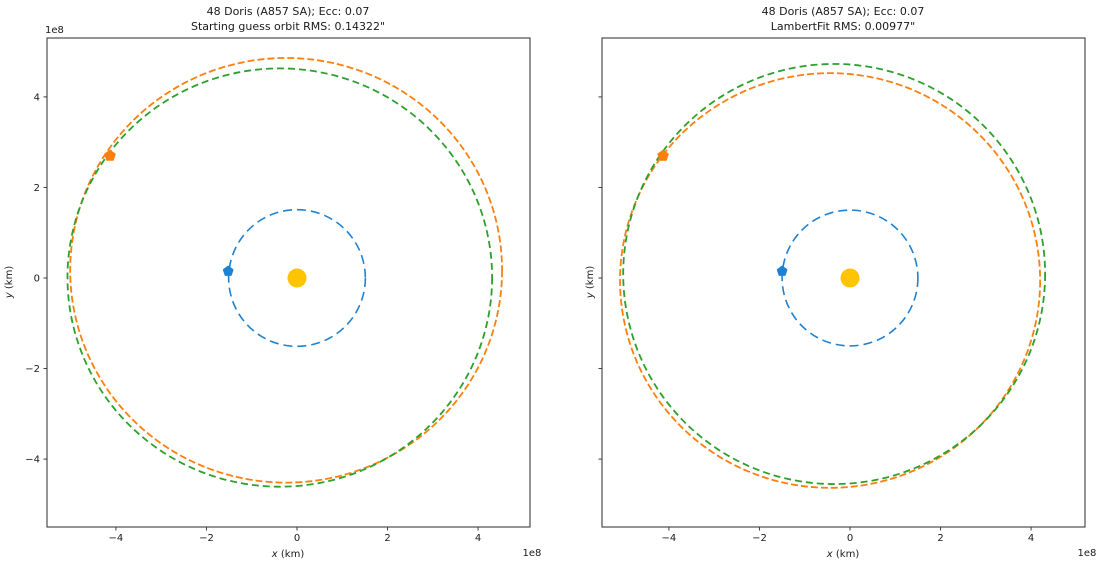 The height and width of the screenshot is (572, 1096). Describe the element at coordinates (843, 26) in the screenshot. I see `plot-subtitle: LambertFit RMS: 0.00977"` at that location.